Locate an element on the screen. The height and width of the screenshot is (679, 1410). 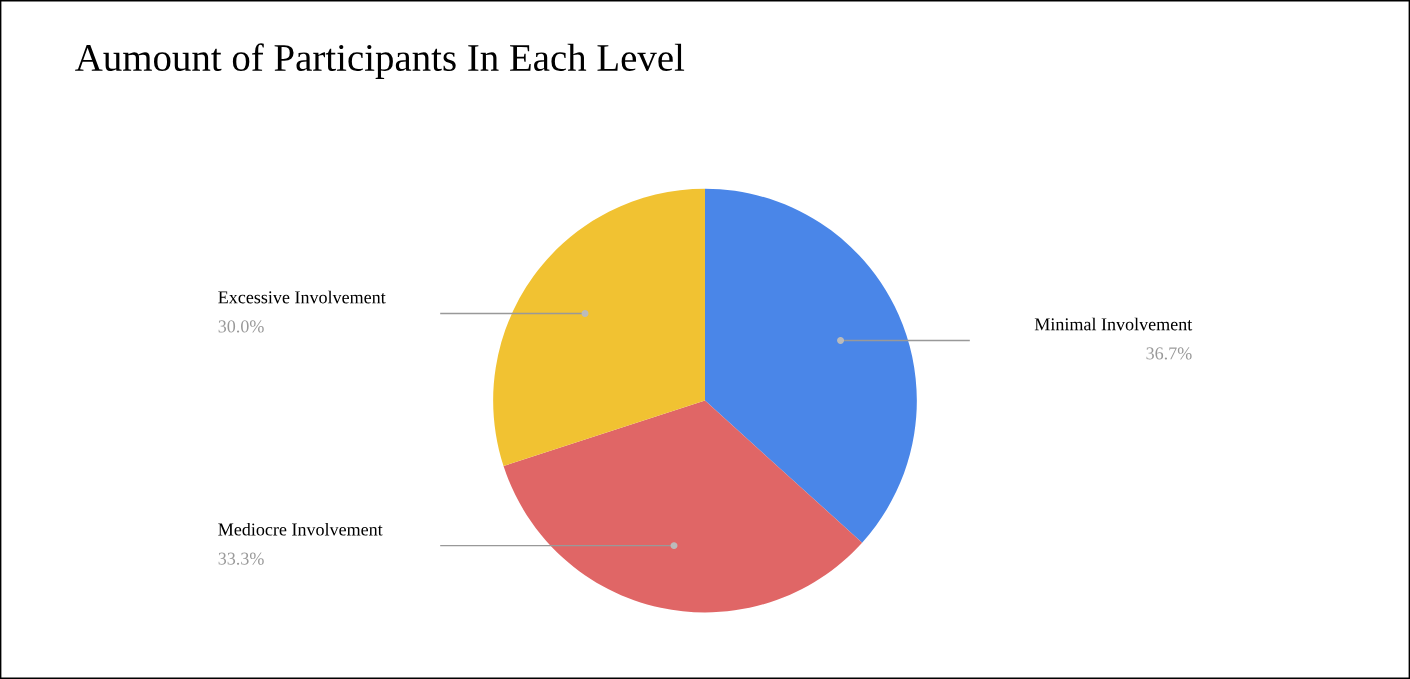
chart-title: Aumount of Participants In Each Level is located at coordinates (380, 61).